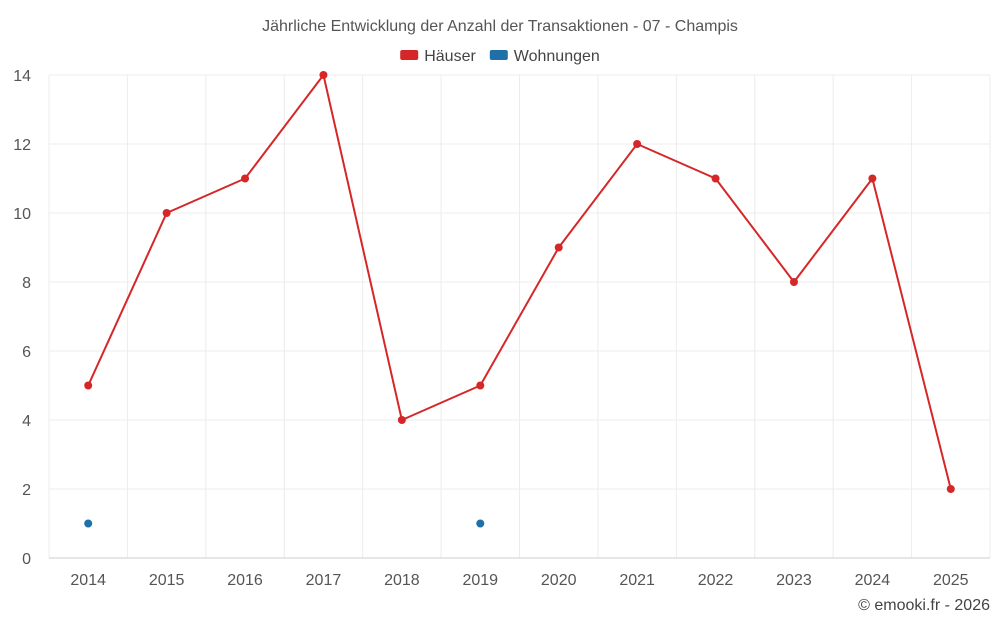 The height and width of the screenshot is (625, 1000). Describe the element at coordinates (167, 580) in the screenshot. I see `x-tick-label: 2015` at that location.